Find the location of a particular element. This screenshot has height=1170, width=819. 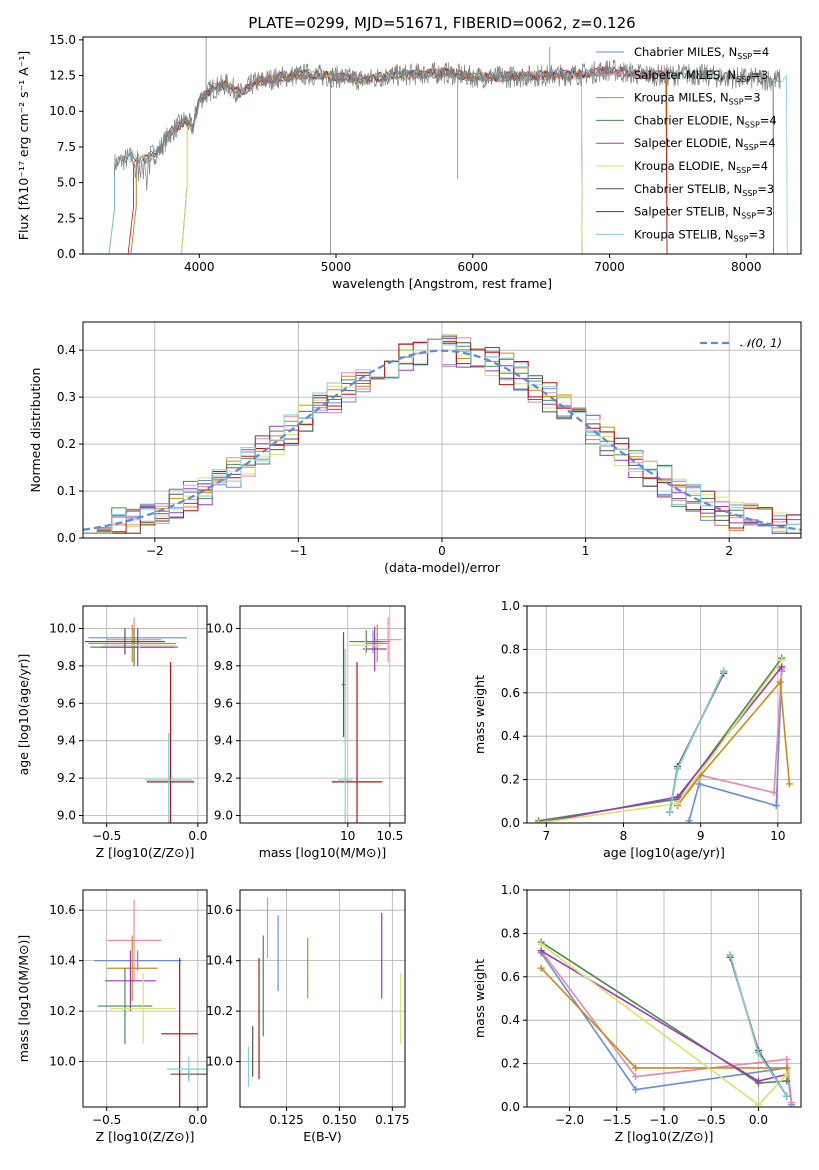

z-age-ytick-label: 9.4 is located at coordinates (66, 741).